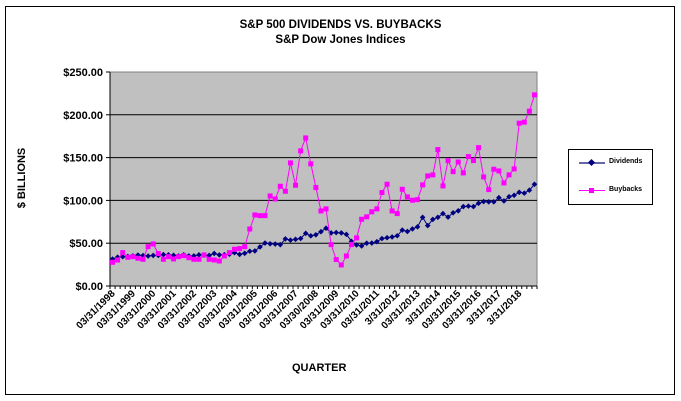 The height and width of the screenshot is (401, 681). What do you see at coordinates (610, 177) in the screenshot?
I see `legend: Dividends Buybacks` at bounding box center [610, 177].